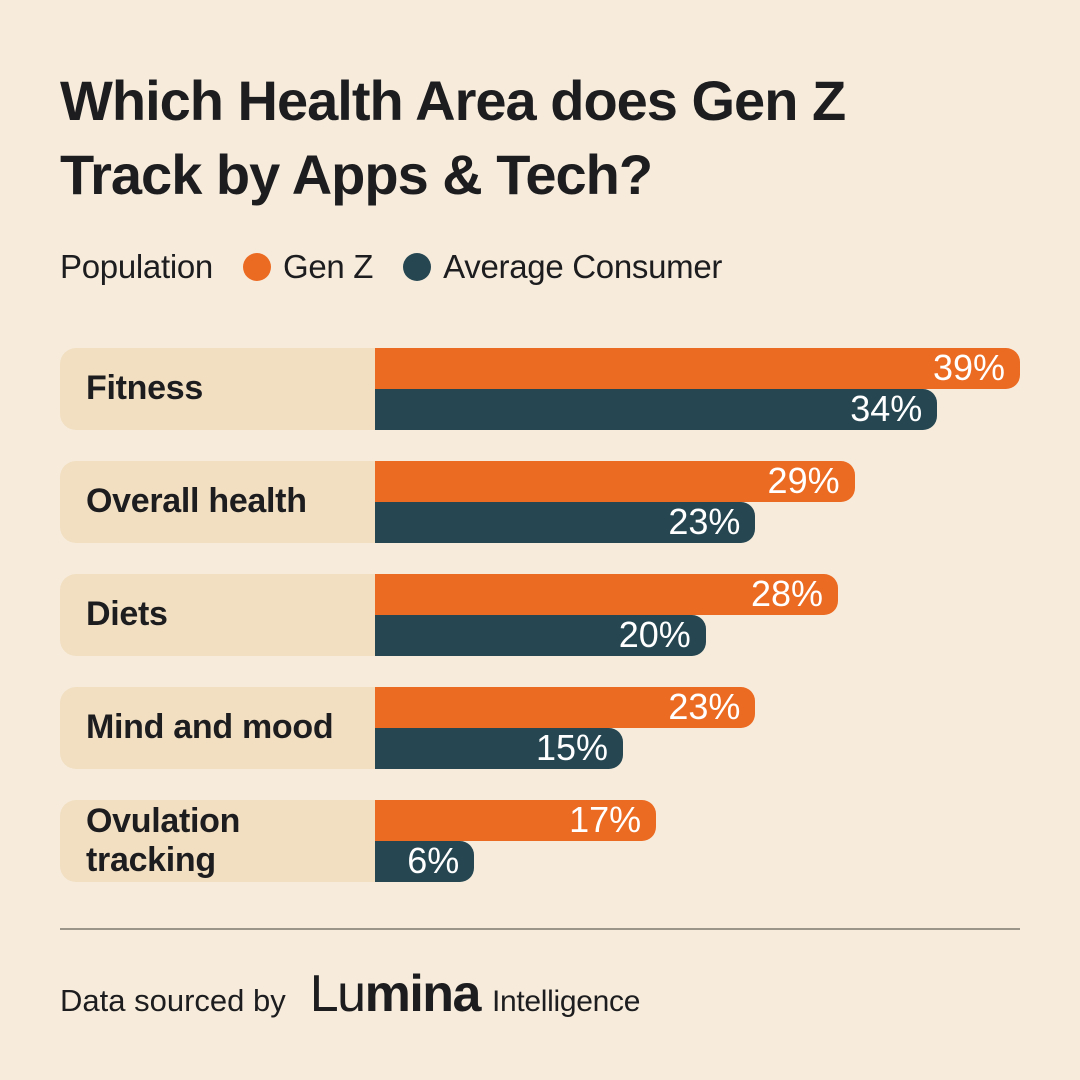  What do you see at coordinates (217, 614) in the screenshot?
I see `category-label: Diets` at bounding box center [217, 614].